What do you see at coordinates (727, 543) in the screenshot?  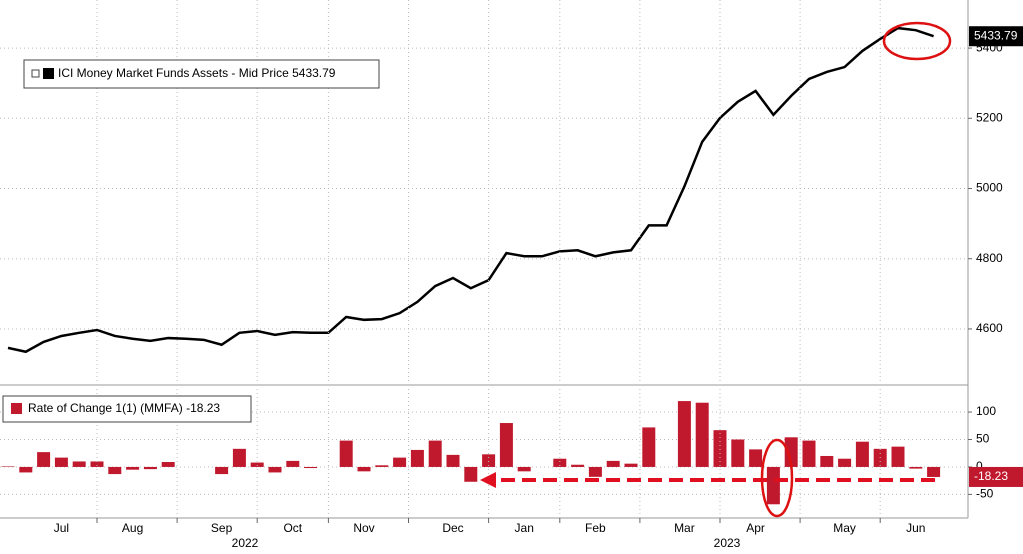 I see `year-label: 2023` at bounding box center [727, 543].